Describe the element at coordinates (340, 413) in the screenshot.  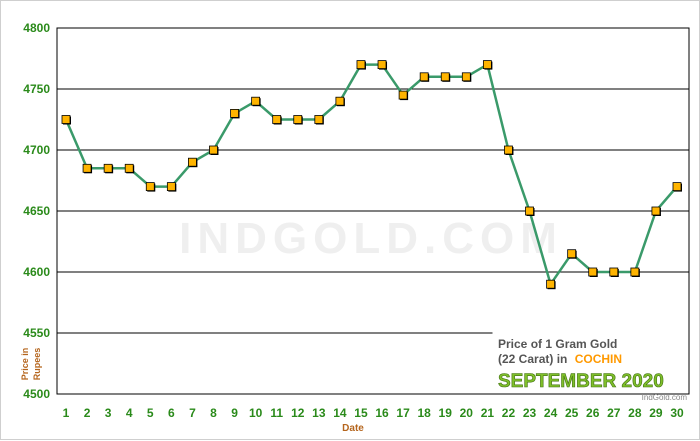
I see `x-tick-label: 14` at that location.